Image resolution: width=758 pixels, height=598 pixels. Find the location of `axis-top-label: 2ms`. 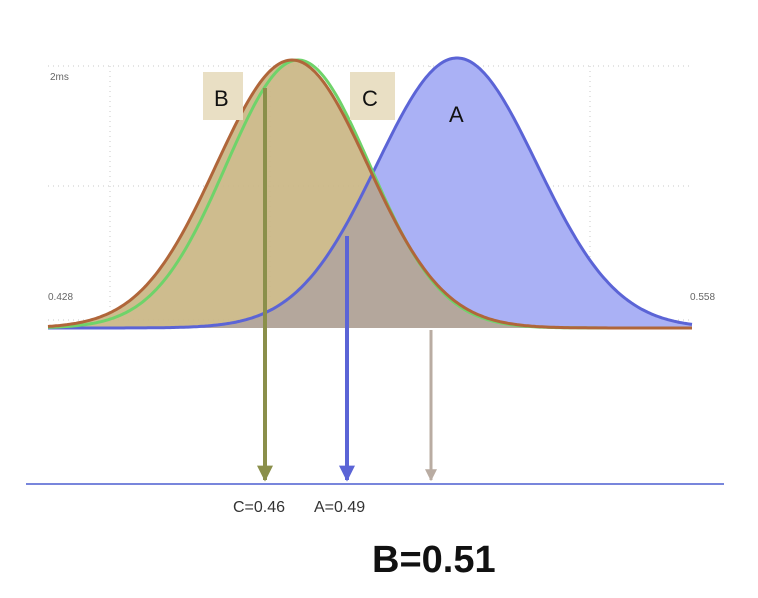

axis-top-label: 2ms is located at coordinates (59, 77).